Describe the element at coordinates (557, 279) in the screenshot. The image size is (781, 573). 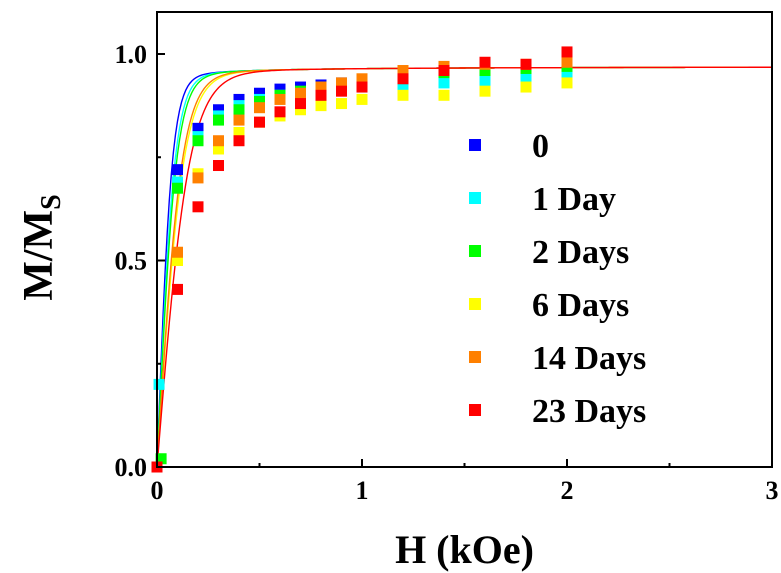
I see `legend: 0 1 Day 2 Days 6 Days 14 Days 23 Days` at that location.